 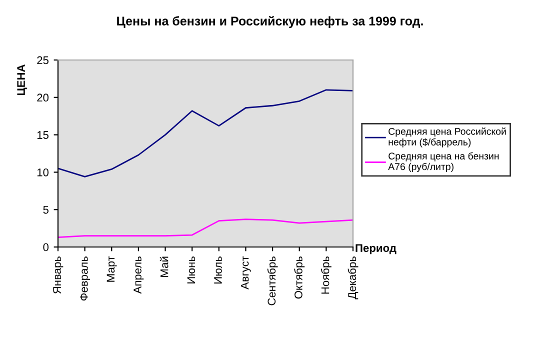 What do you see at coordinates (22, 80) in the screenshot?
I see `y-axis-title: ЦЕНА` at bounding box center [22, 80].